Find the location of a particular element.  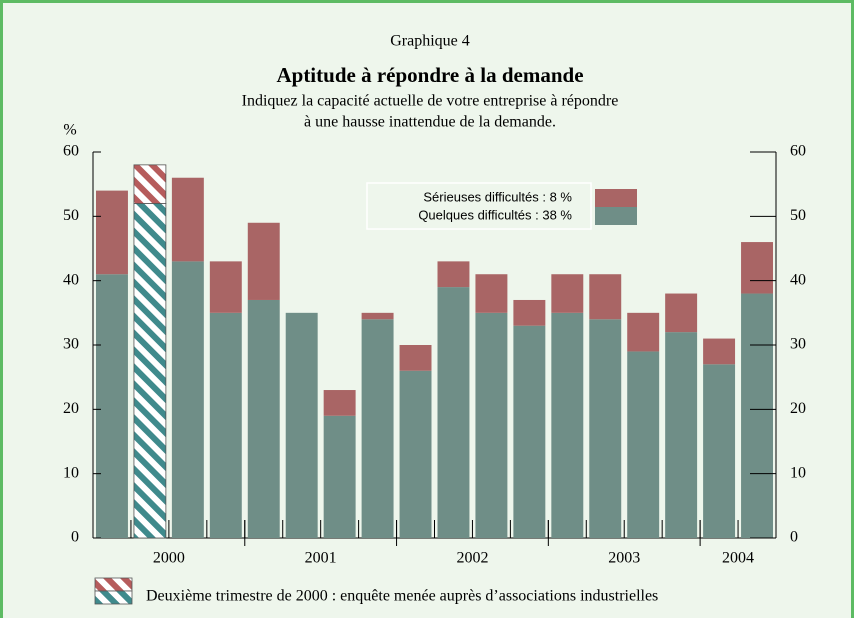

x-group-label: 2000 is located at coordinates (169, 558).